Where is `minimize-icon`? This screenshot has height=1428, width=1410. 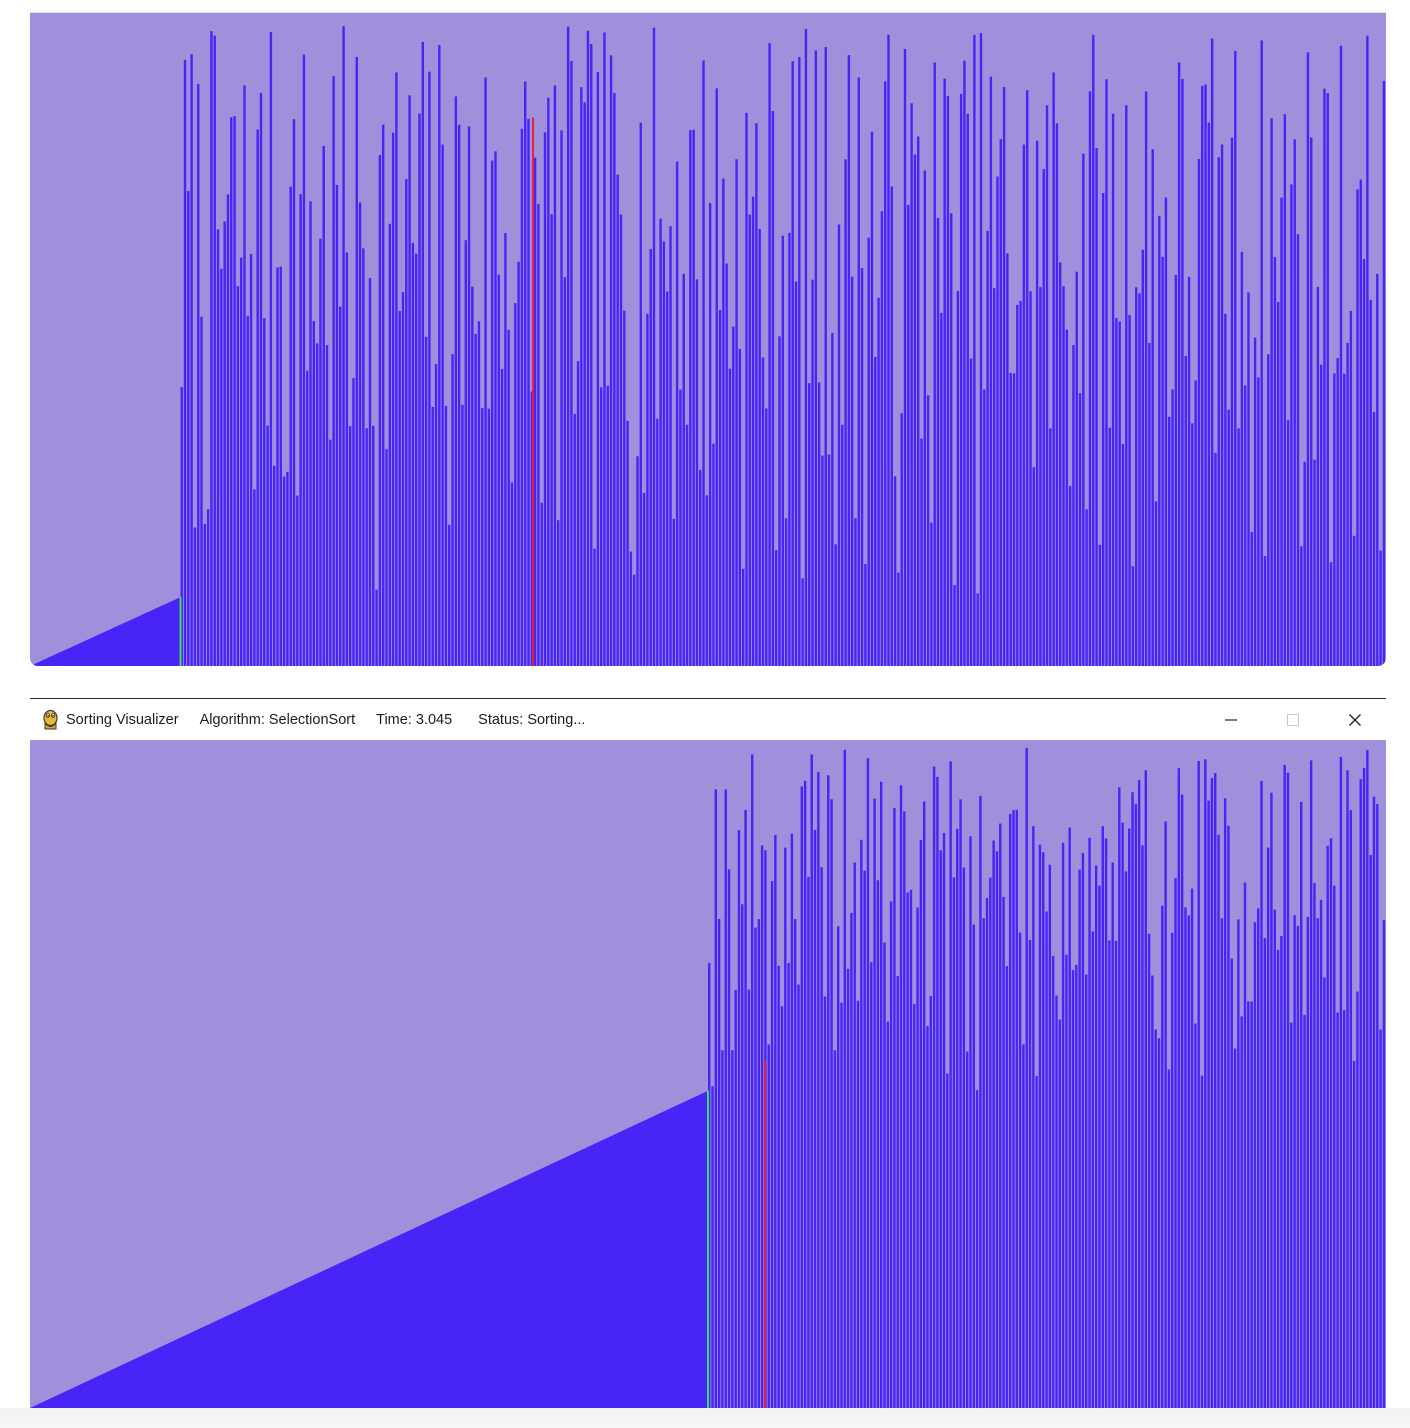
minimize-icon is located at coordinates (1231, 719).